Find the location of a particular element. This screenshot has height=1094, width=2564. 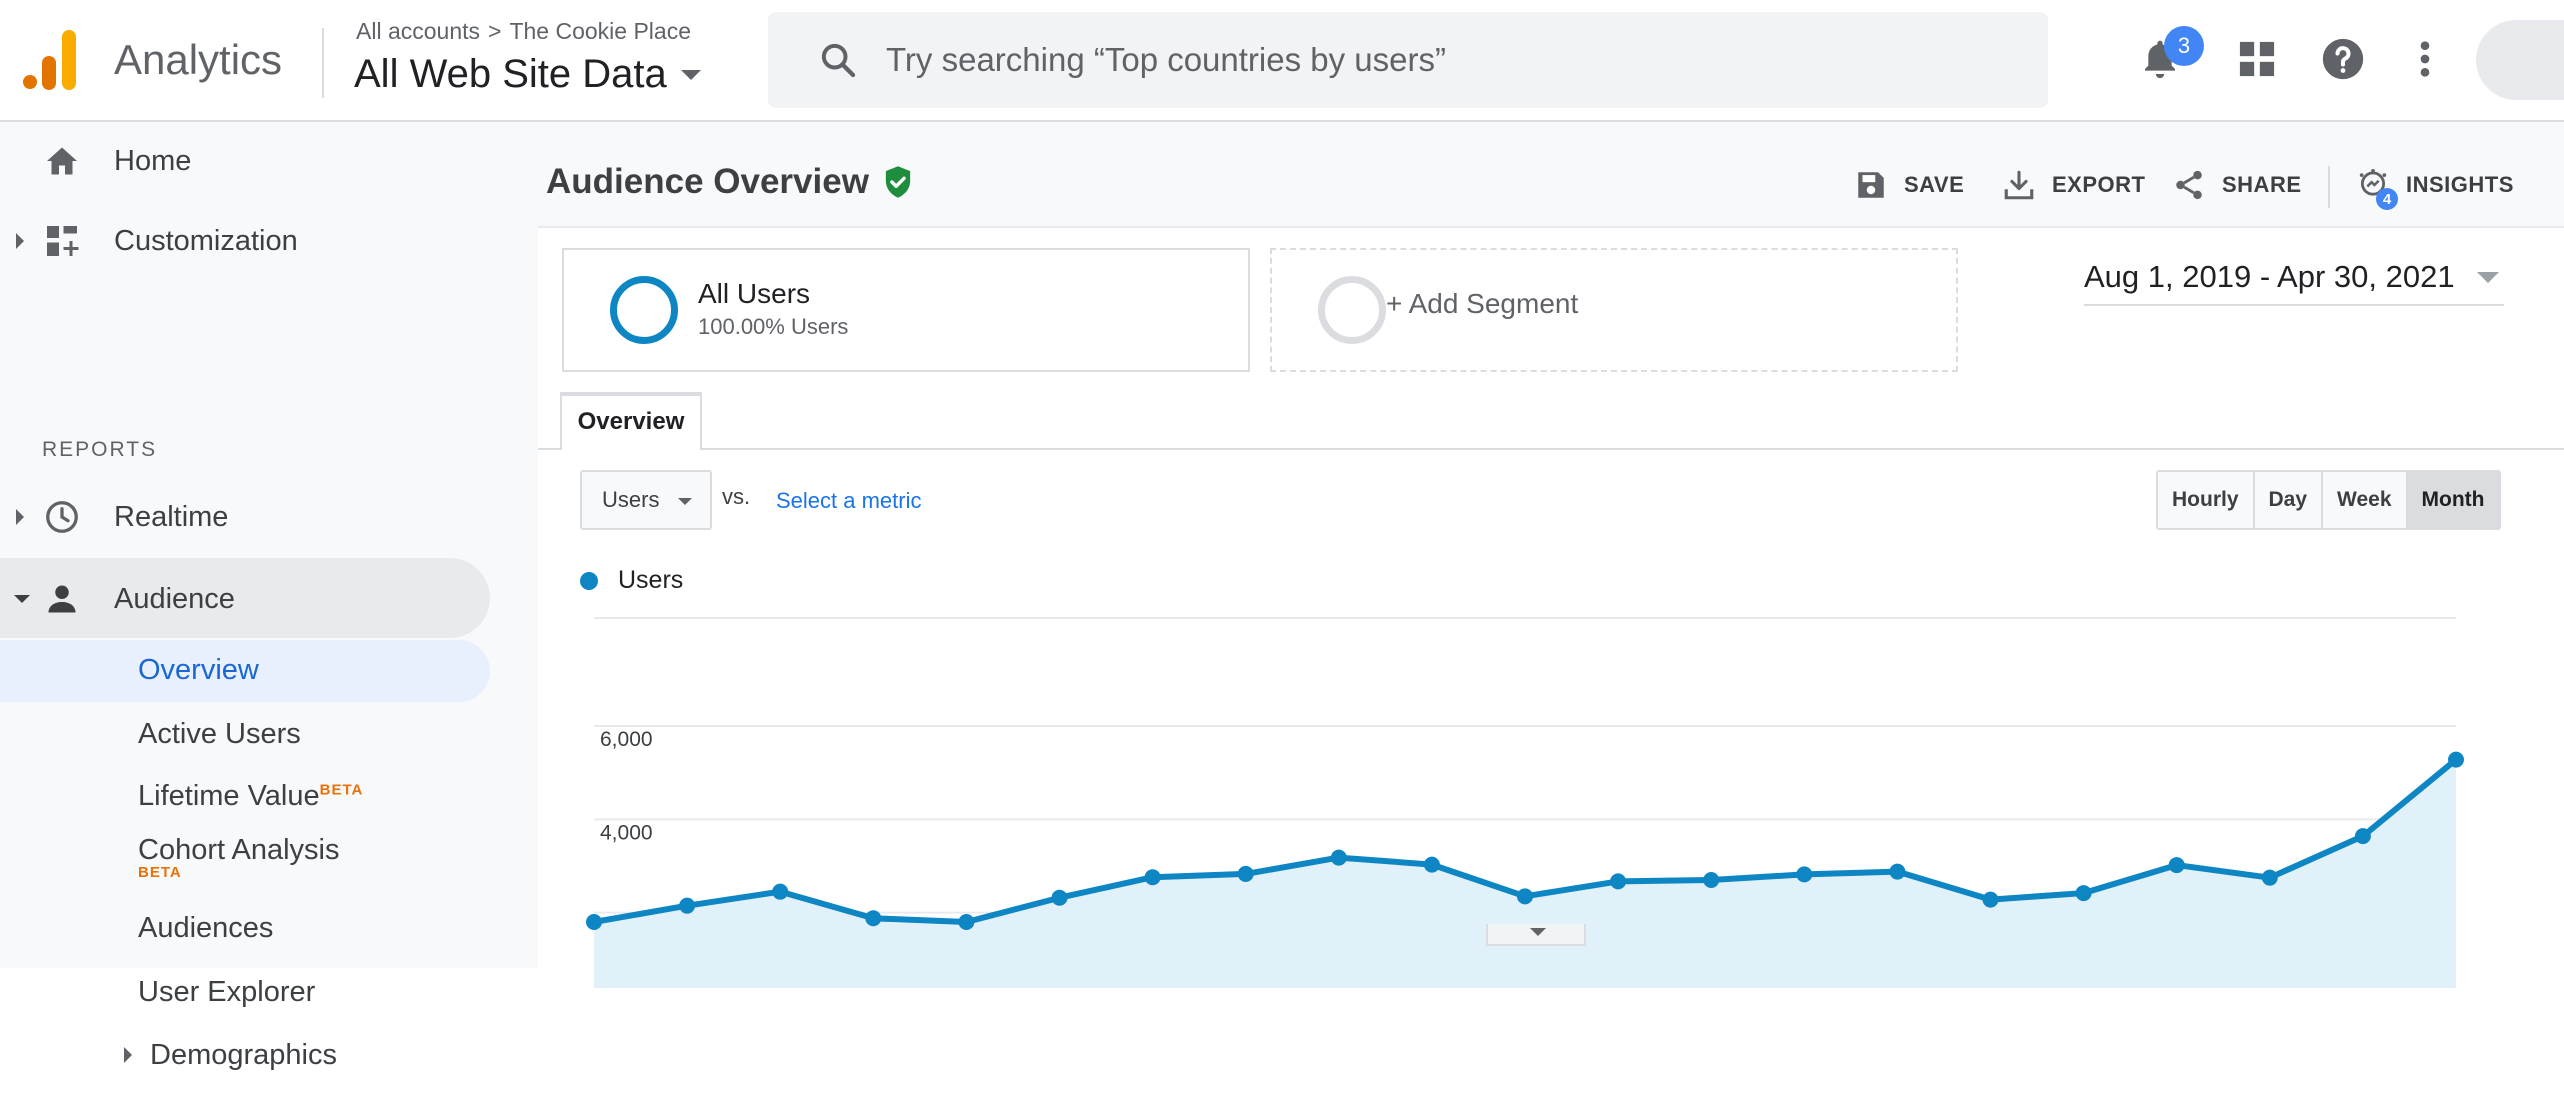

metric-dropdown: Users is located at coordinates (646, 500).